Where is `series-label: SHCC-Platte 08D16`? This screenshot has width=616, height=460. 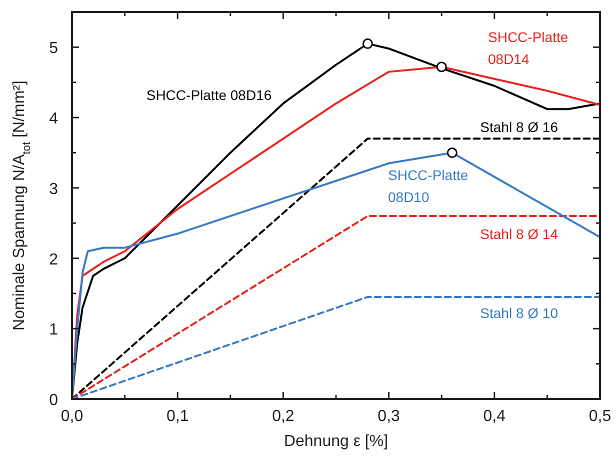
series-label: SHCC-Platte 08D16 is located at coordinates (209, 95).